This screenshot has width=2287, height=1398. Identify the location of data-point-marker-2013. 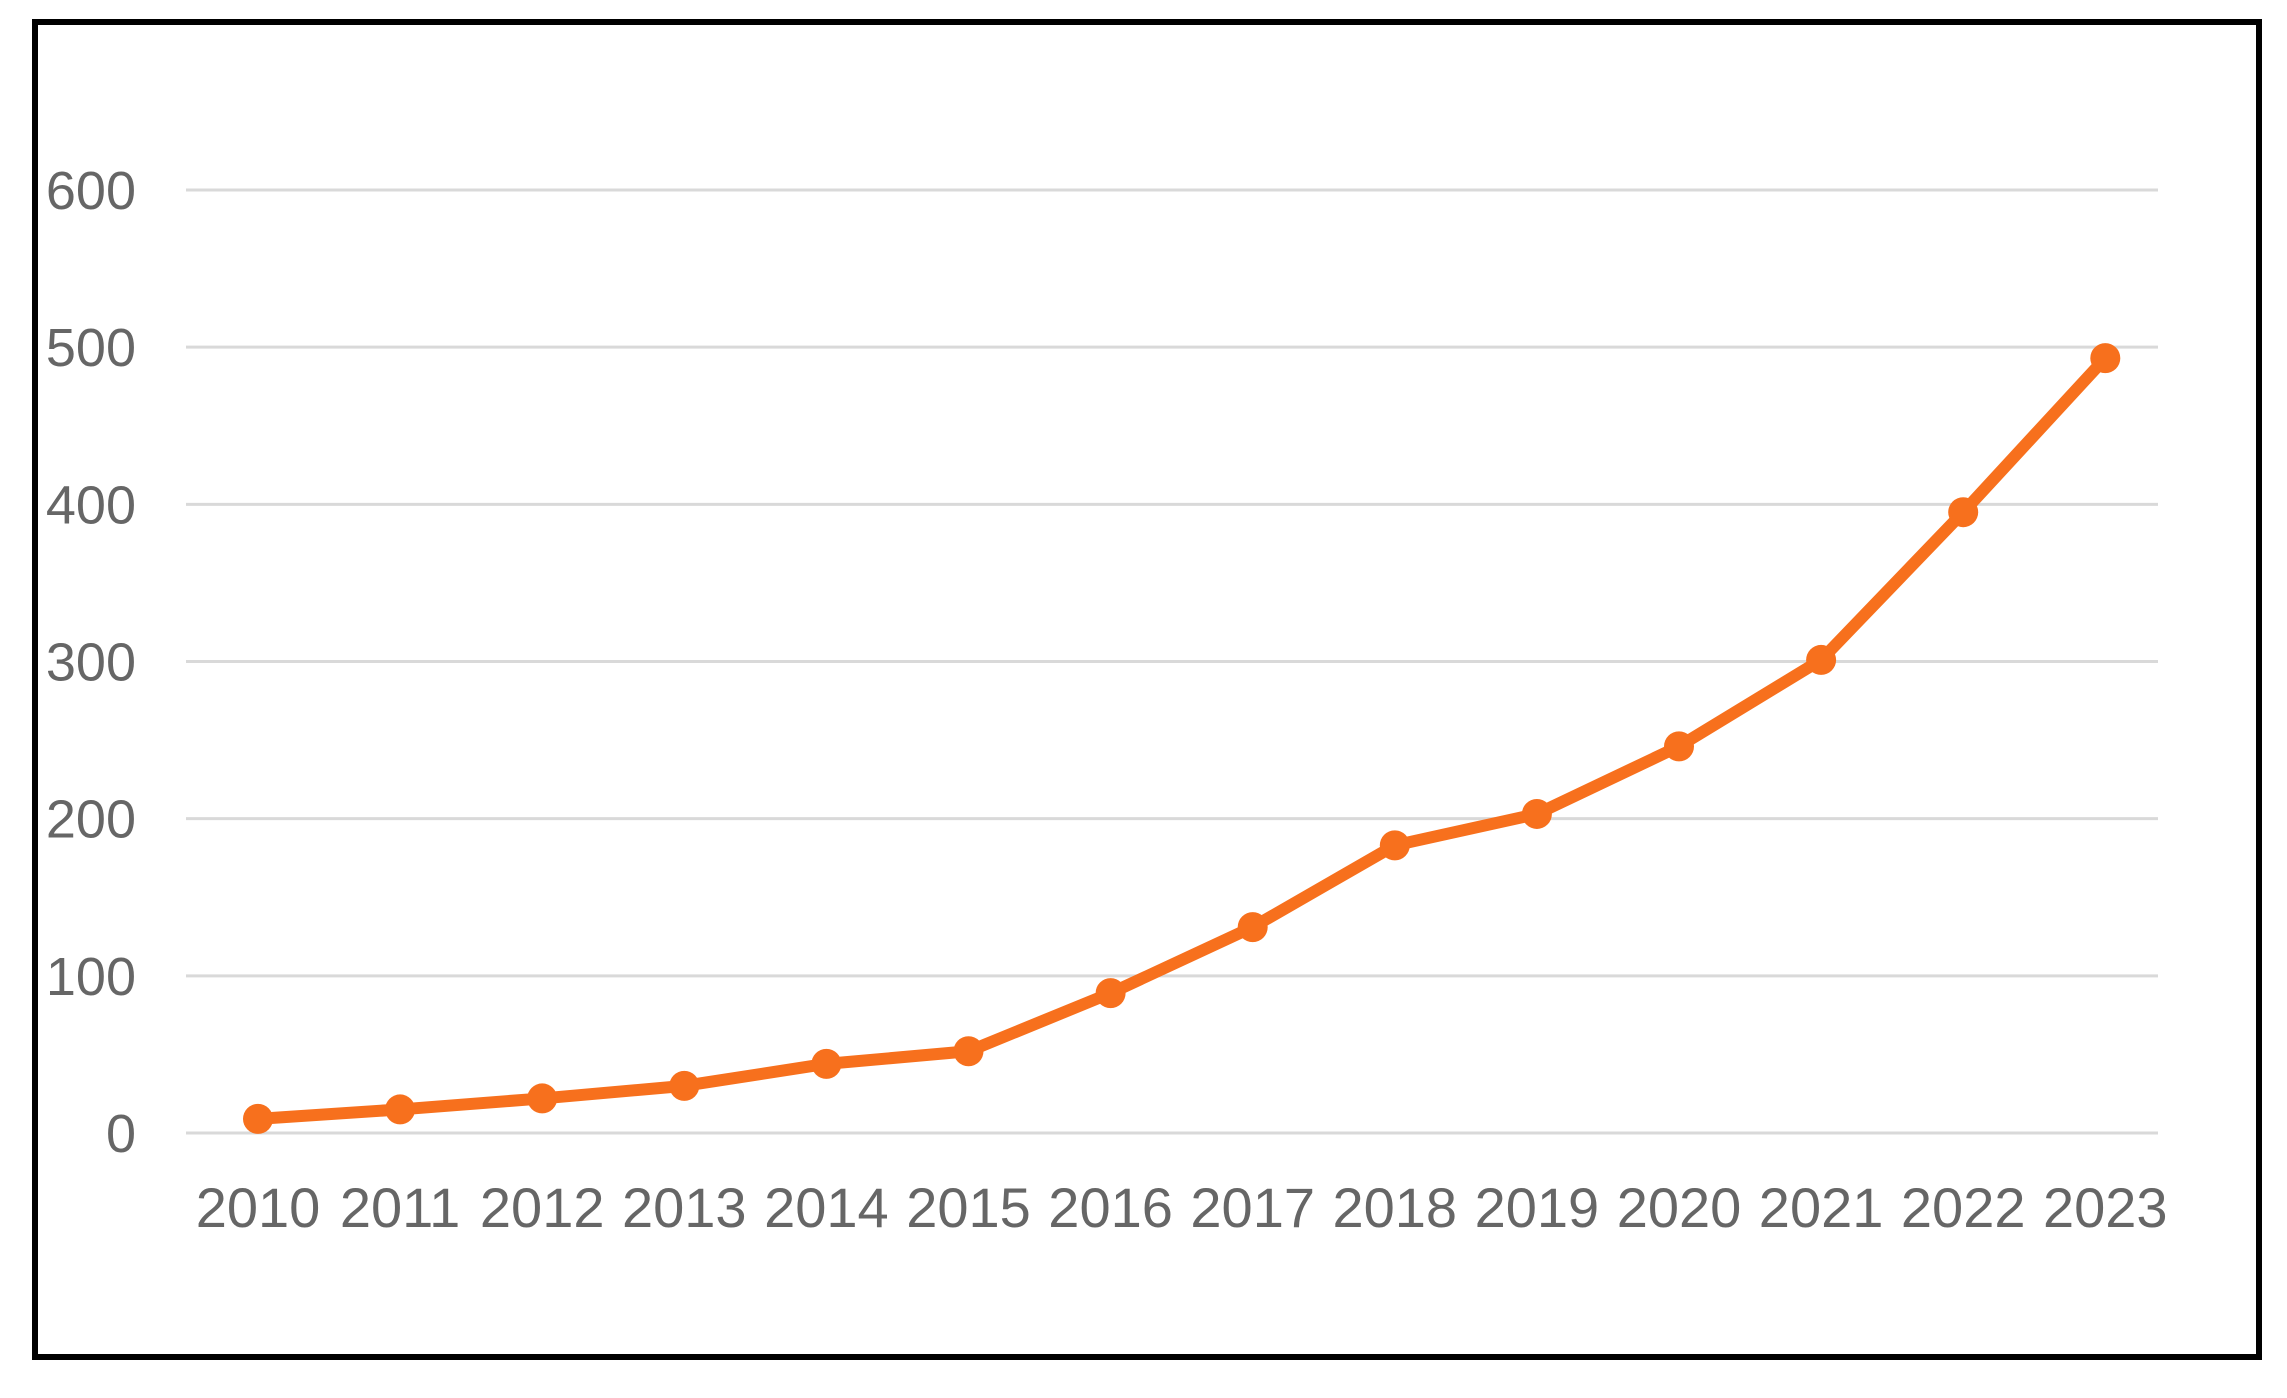
(684, 1085).